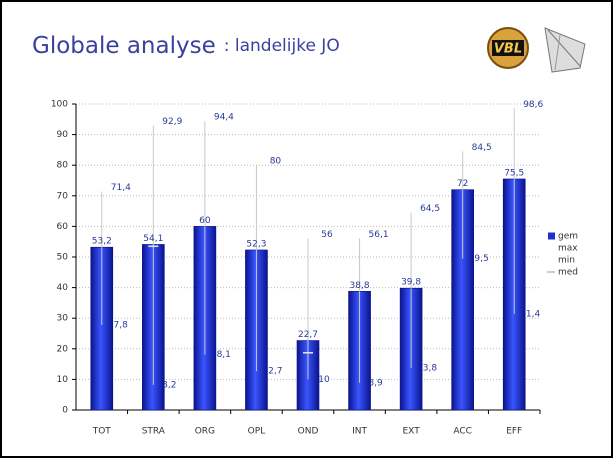 This screenshot has width=614, height=459. I want to click on x-tick-label: STRA, so click(154, 432).